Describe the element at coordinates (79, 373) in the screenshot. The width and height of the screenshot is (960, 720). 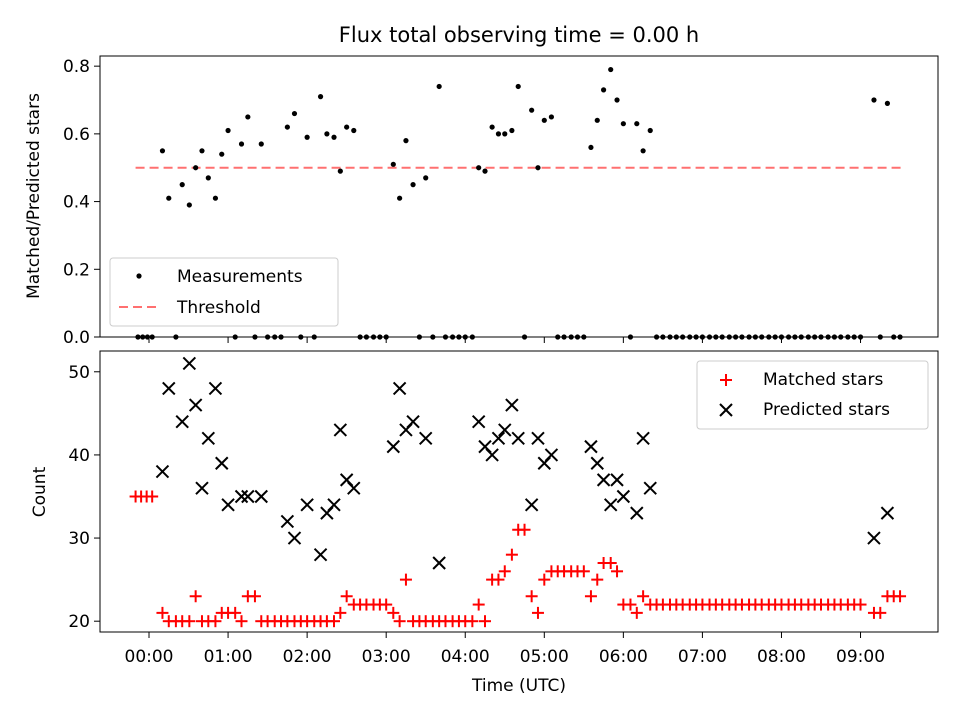
I see `y-tick-label: 50` at that location.